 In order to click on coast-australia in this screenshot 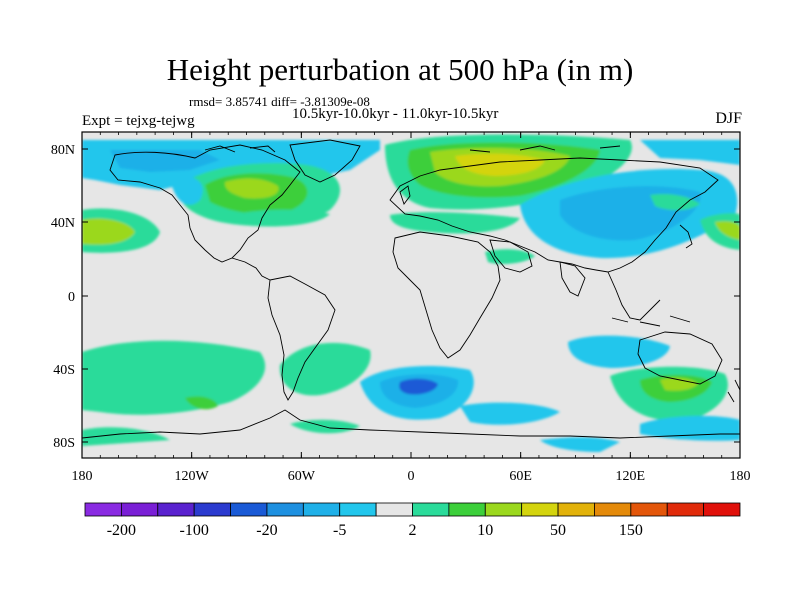, I will do `click(680, 358)`.